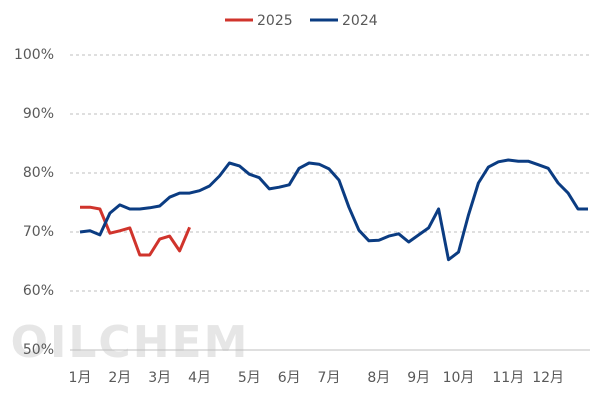  What do you see at coordinates (459, 378) in the screenshot?
I see `x-tick-label: 10月` at bounding box center [459, 378].